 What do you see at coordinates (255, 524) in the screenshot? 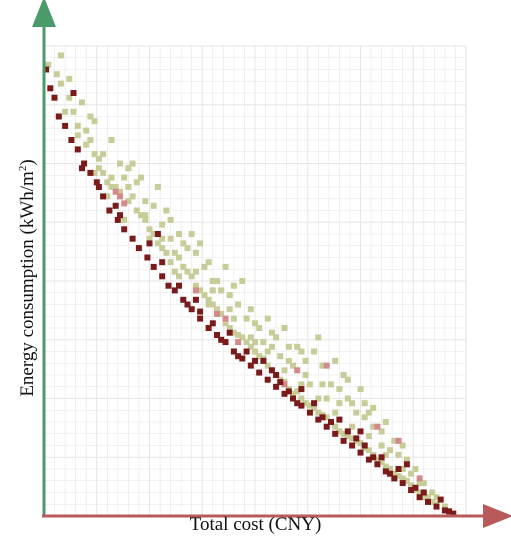
I see `x-axis-label: Total cost (CNY)` at bounding box center [255, 524].